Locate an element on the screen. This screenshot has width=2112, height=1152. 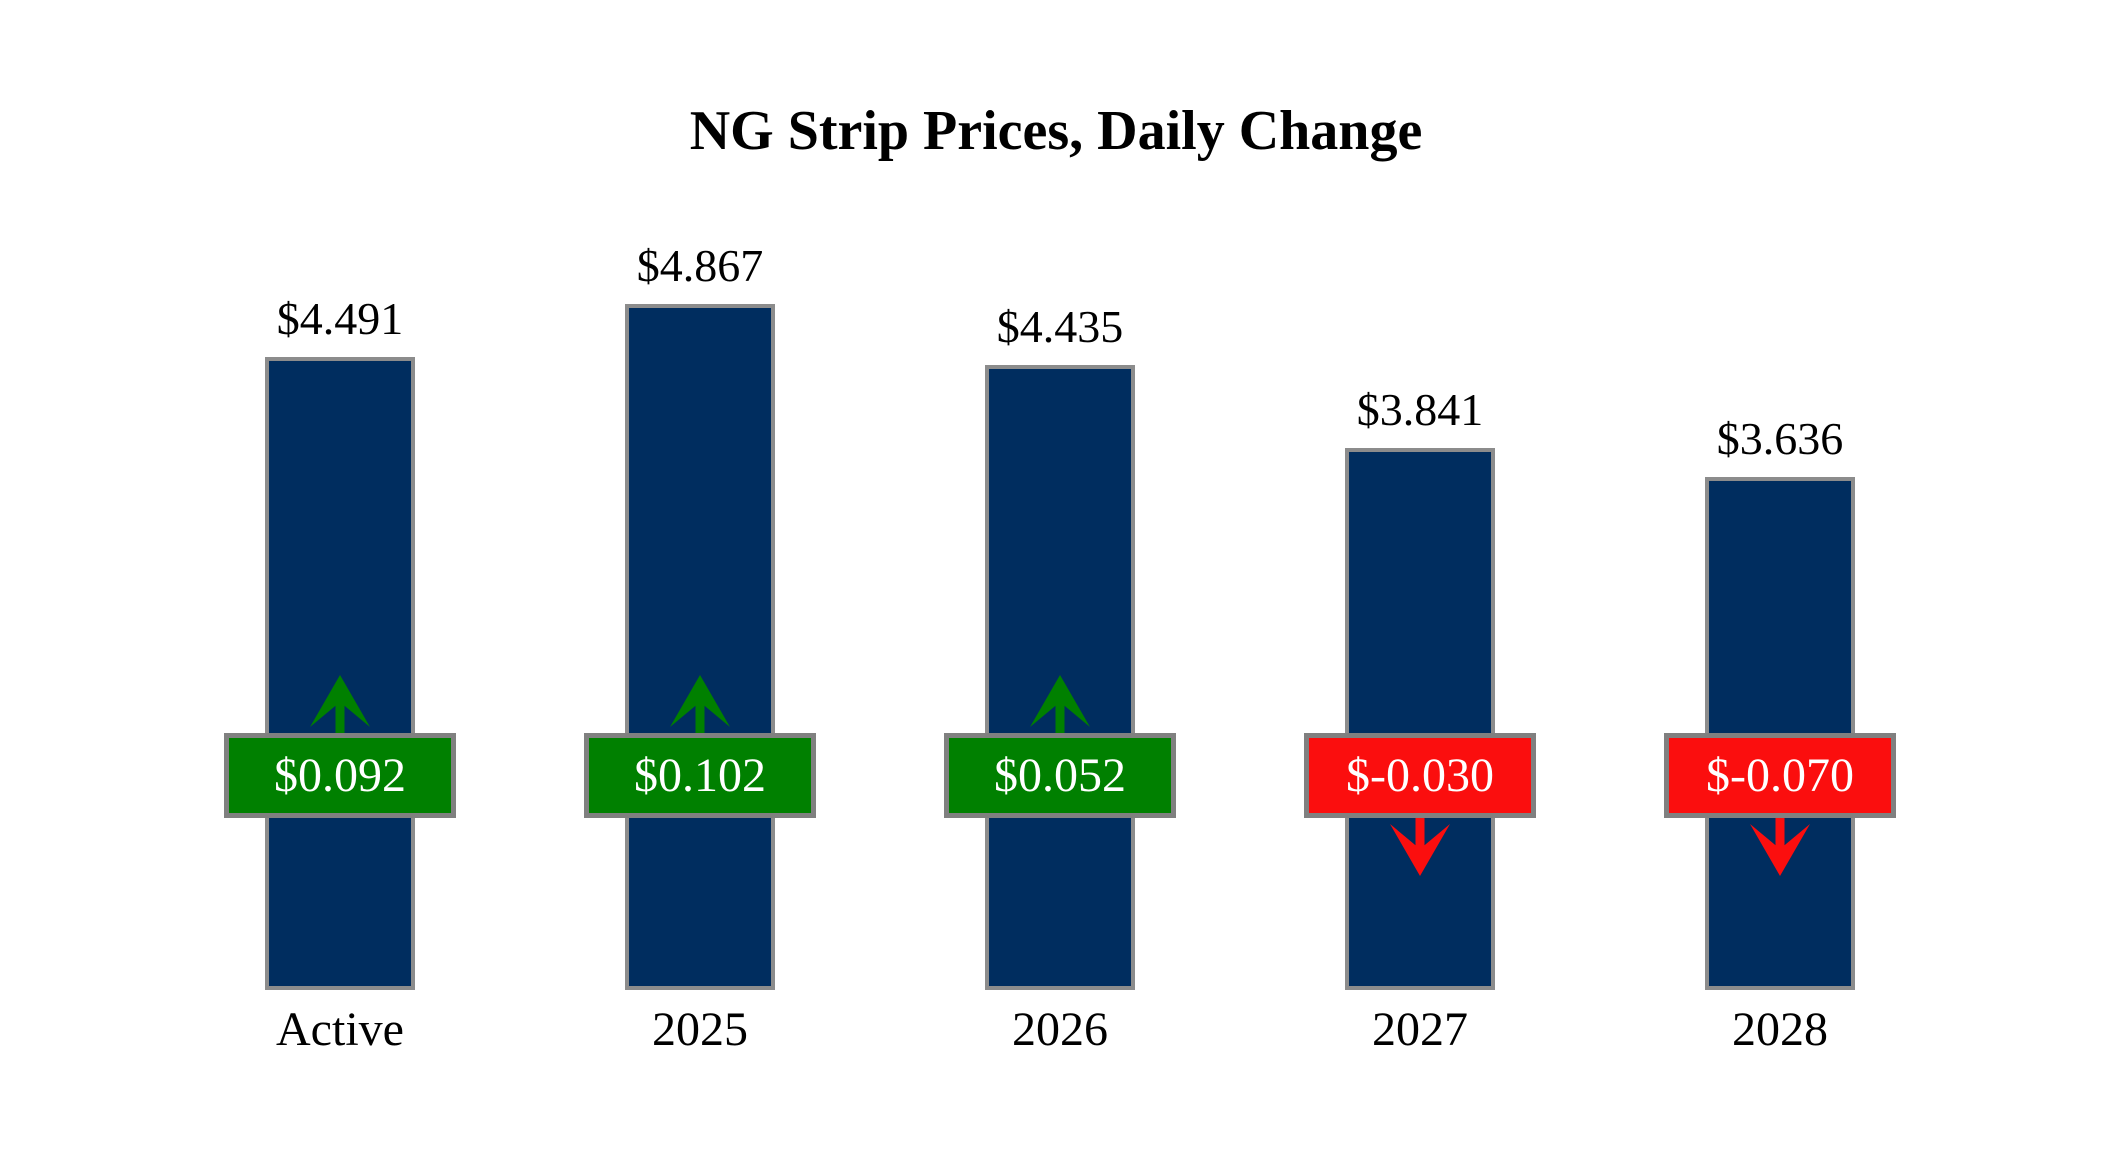
daily-change-value: $0.102 is located at coordinates (700, 775).